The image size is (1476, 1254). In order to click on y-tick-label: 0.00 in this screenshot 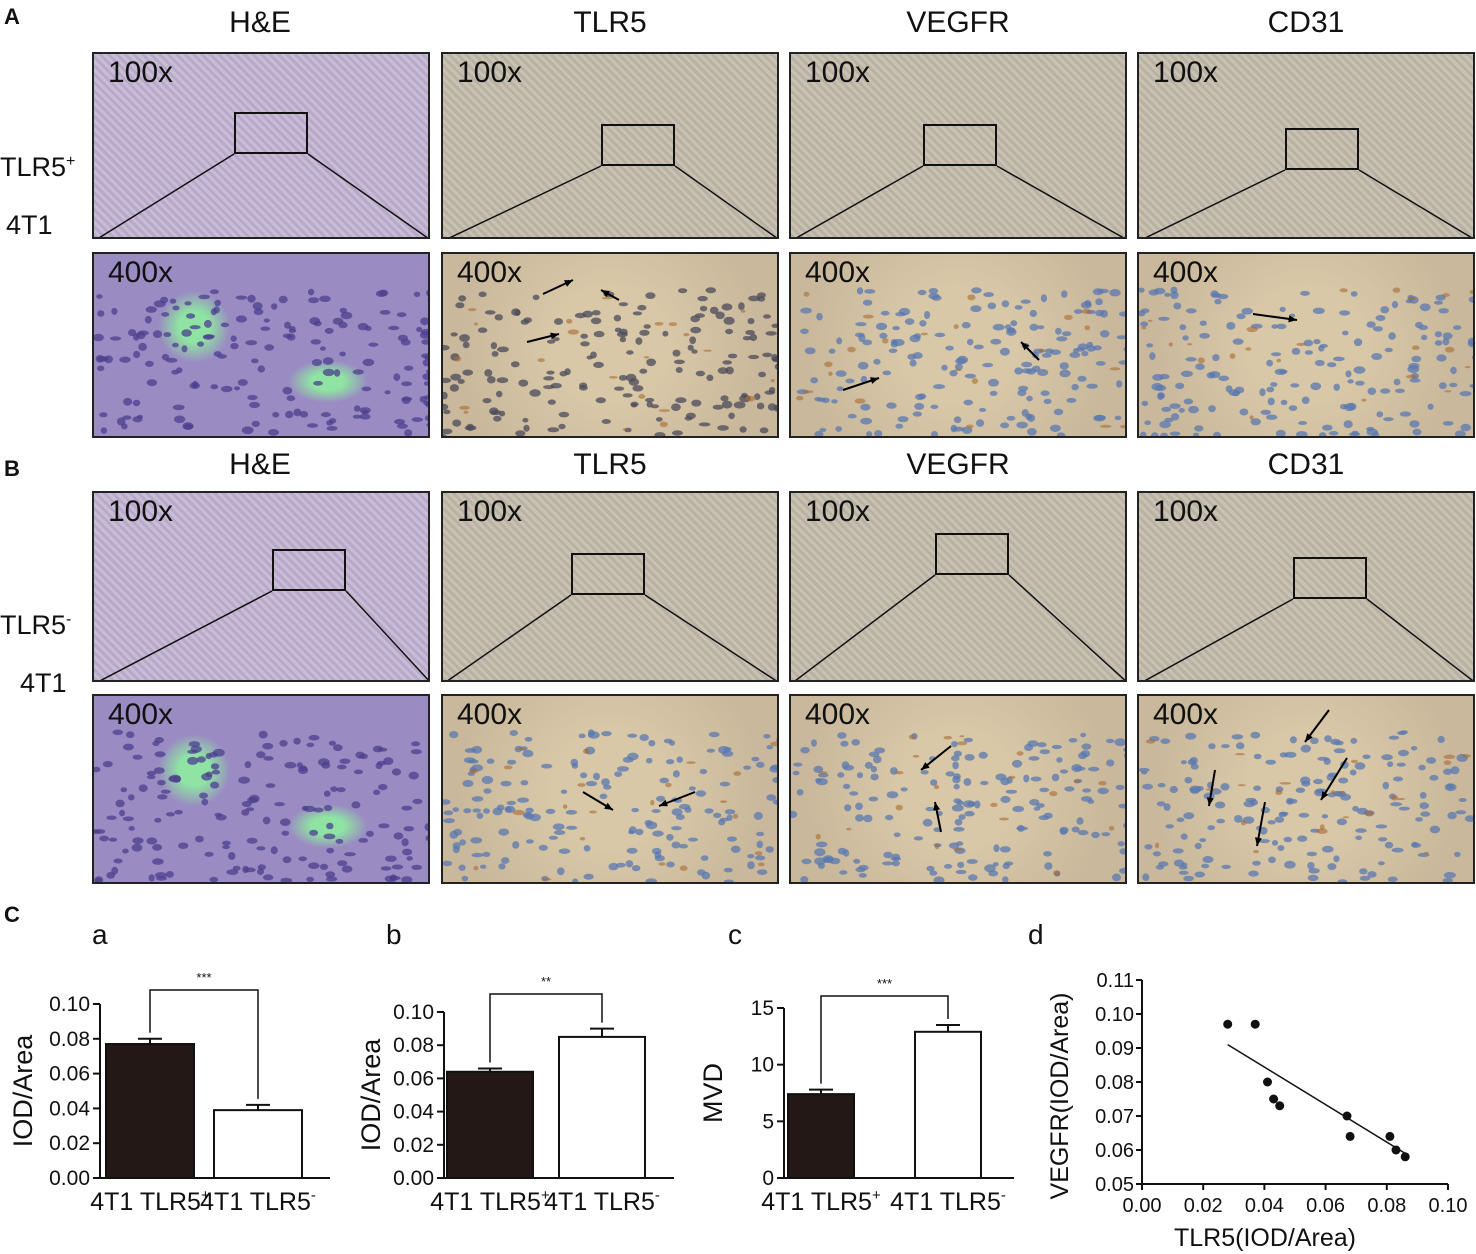, I will do `click(69, 1178)`.